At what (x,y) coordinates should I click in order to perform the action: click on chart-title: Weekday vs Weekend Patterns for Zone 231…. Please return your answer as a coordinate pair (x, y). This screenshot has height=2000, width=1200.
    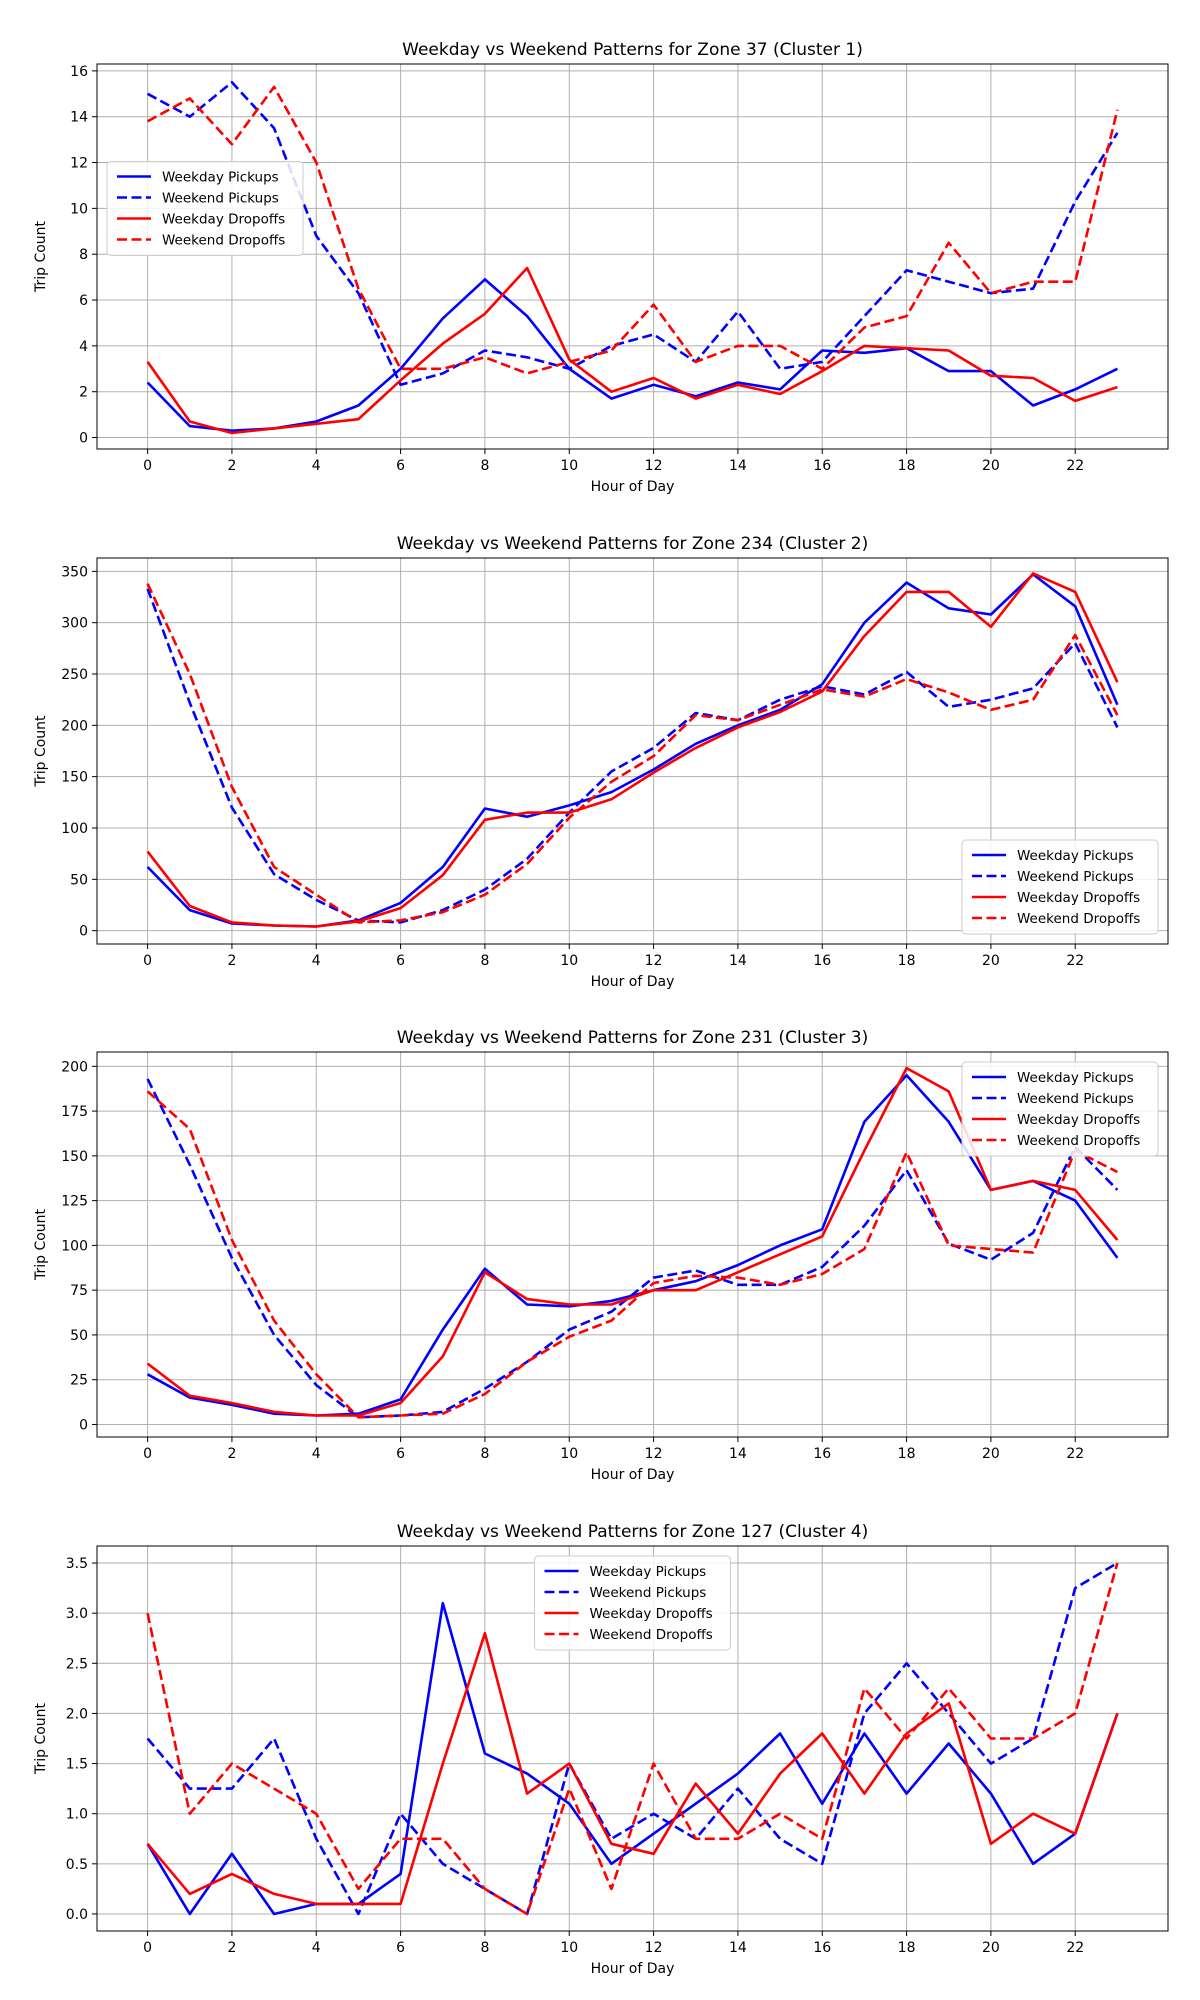
    Looking at the image, I should click on (633, 1038).